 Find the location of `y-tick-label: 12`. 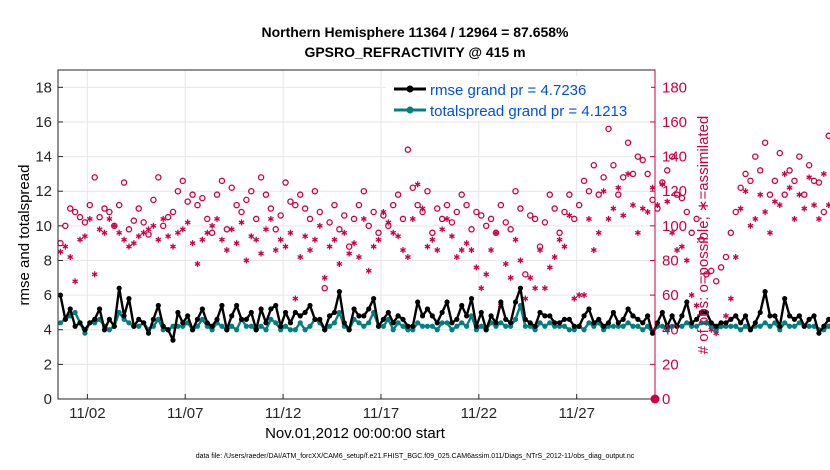

y-tick-label: 12 is located at coordinates (43, 191).